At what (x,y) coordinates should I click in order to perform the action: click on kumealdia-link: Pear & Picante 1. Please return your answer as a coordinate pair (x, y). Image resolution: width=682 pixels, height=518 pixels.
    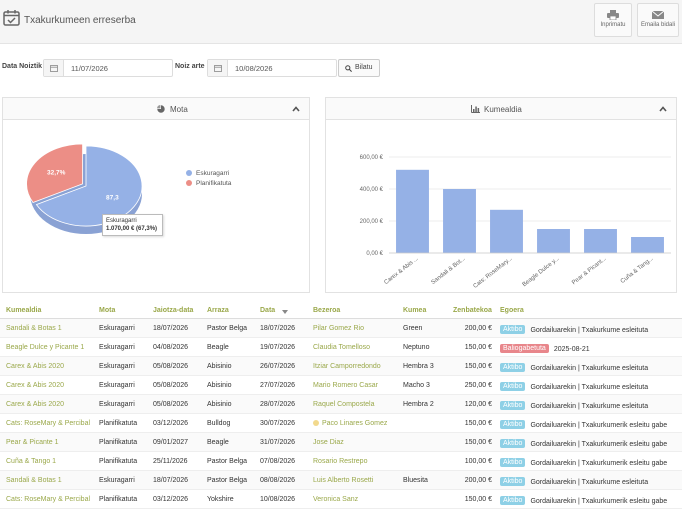
    Looking at the image, I should click on (32, 442).